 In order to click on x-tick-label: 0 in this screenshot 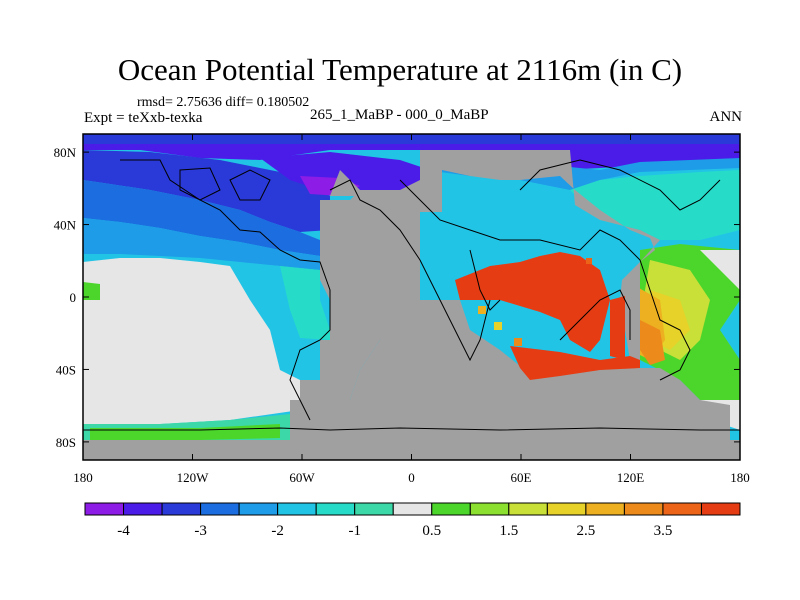, I will do `click(411, 477)`.